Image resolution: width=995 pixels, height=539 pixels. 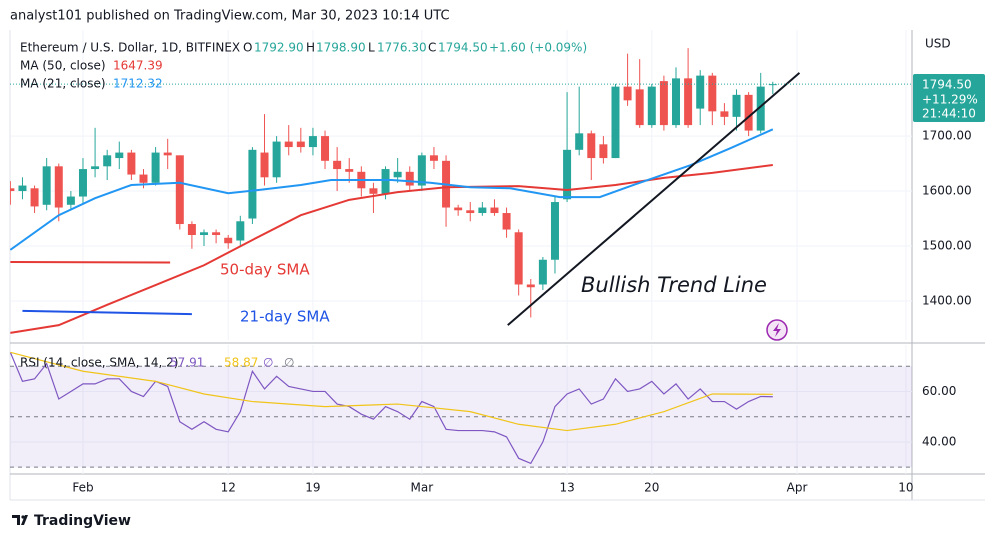 What do you see at coordinates (402, 48) in the screenshot?
I see `ohlc-value: 1776.30` at bounding box center [402, 48].